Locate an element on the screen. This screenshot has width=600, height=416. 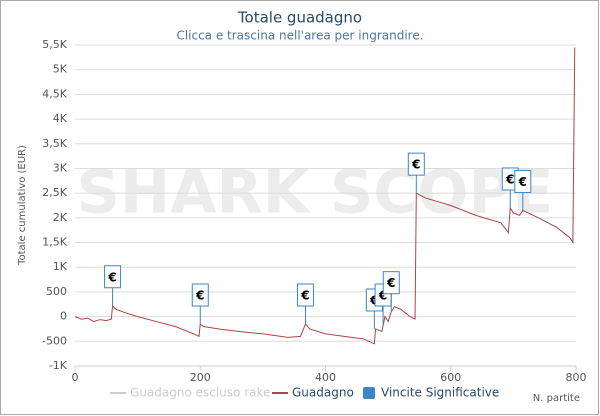
x-tick-label: 600 is located at coordinates (450, 377).